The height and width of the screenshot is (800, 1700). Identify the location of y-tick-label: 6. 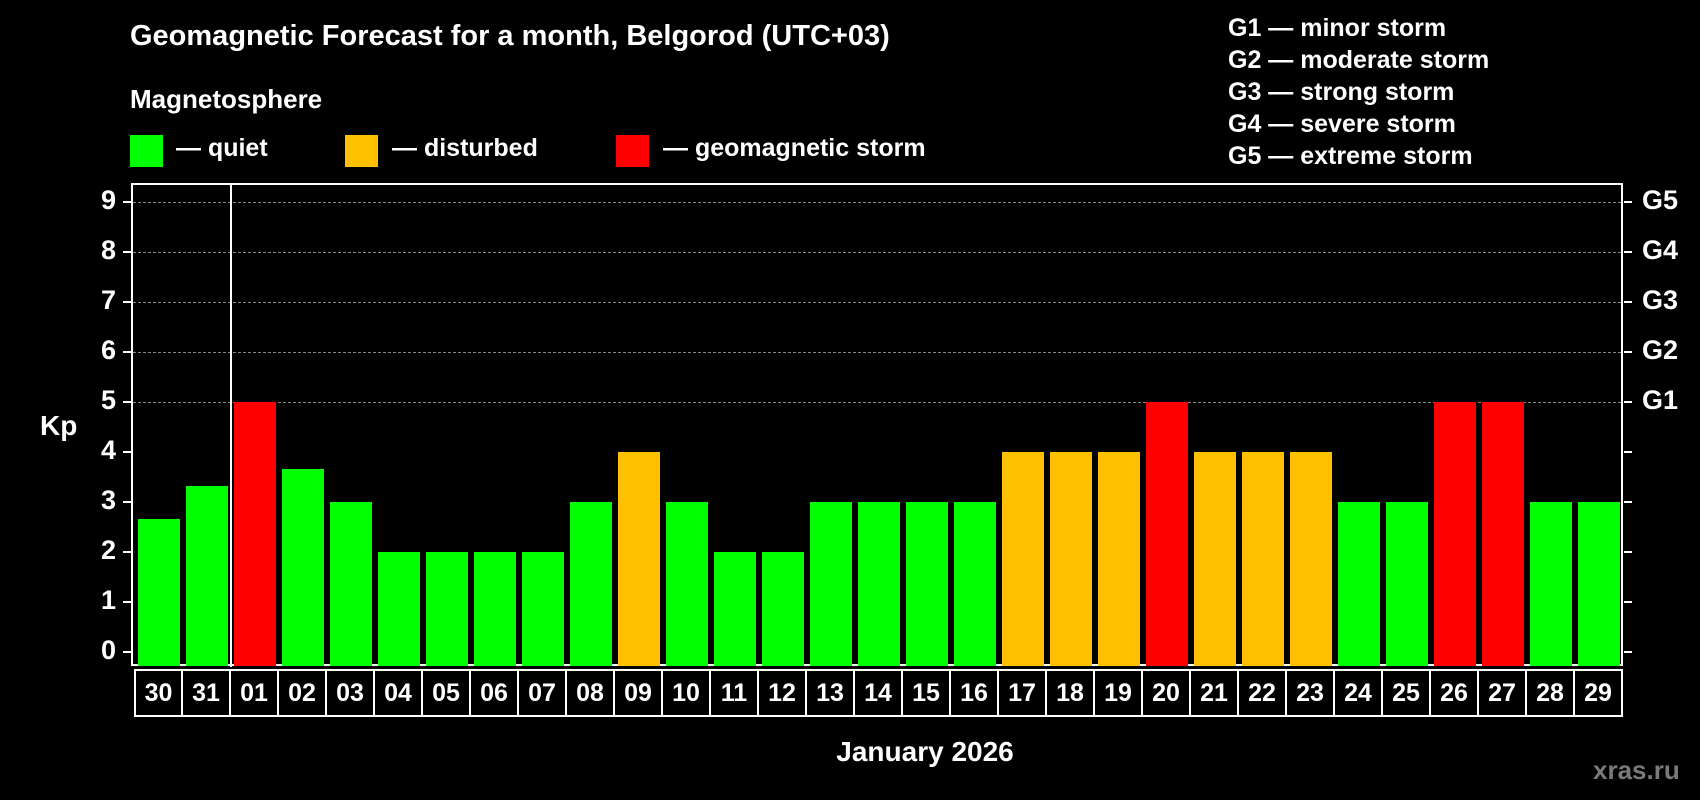
(108, 350).